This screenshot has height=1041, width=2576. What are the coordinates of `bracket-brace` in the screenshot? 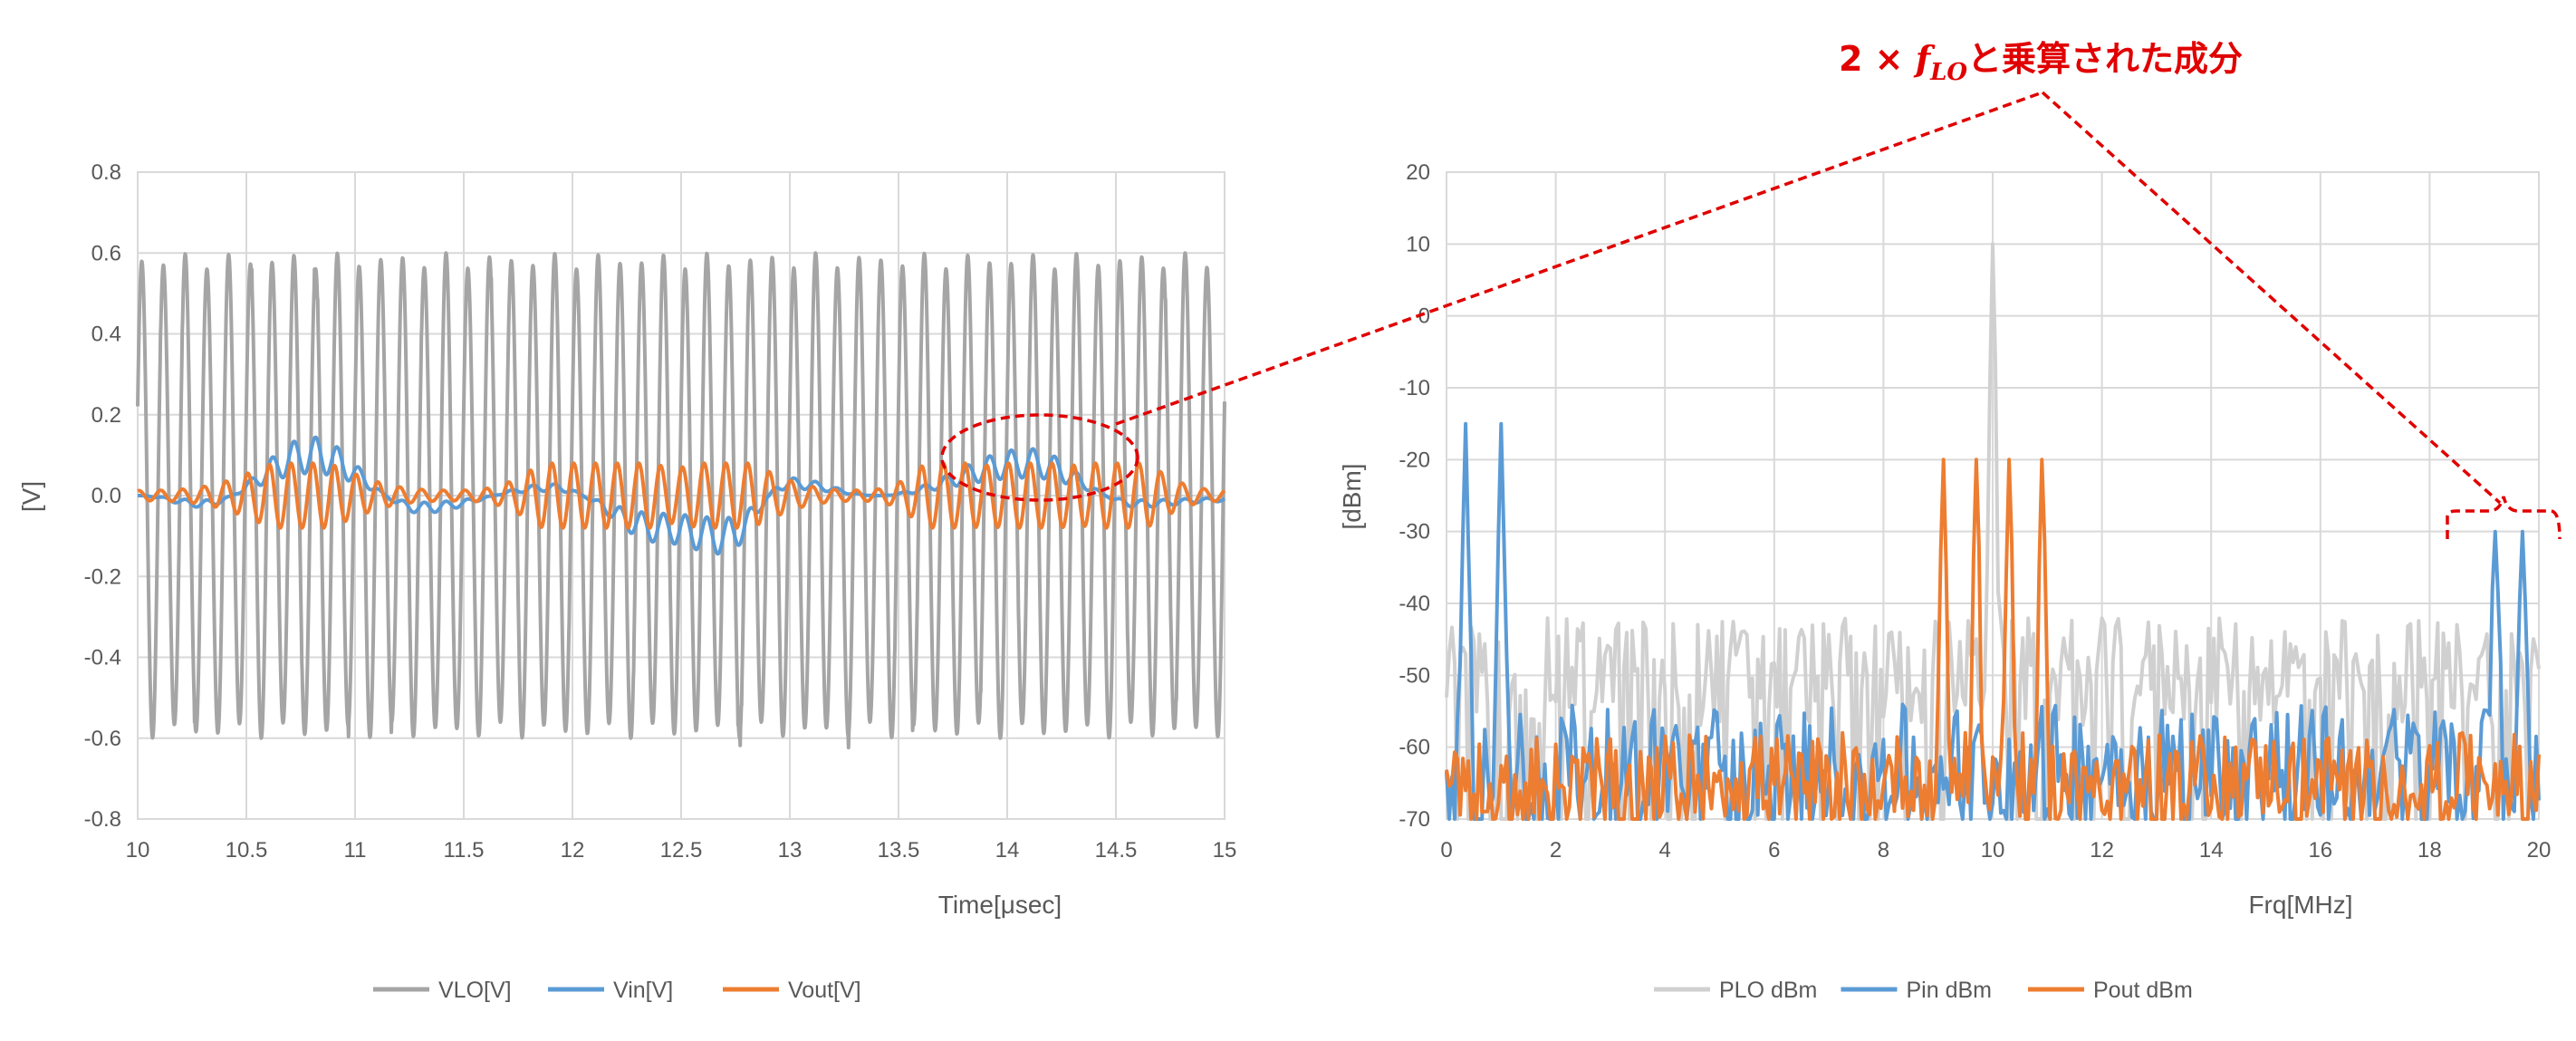 It's located at (2504, 518).